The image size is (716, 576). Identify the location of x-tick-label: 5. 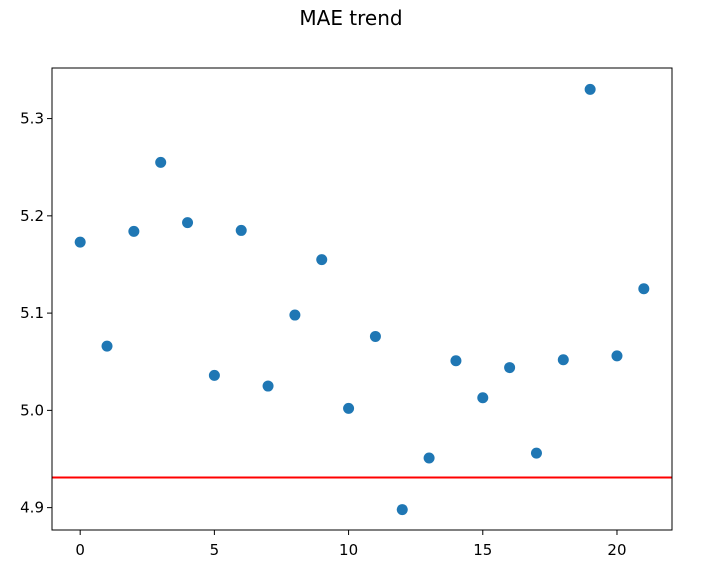
(215, 550).